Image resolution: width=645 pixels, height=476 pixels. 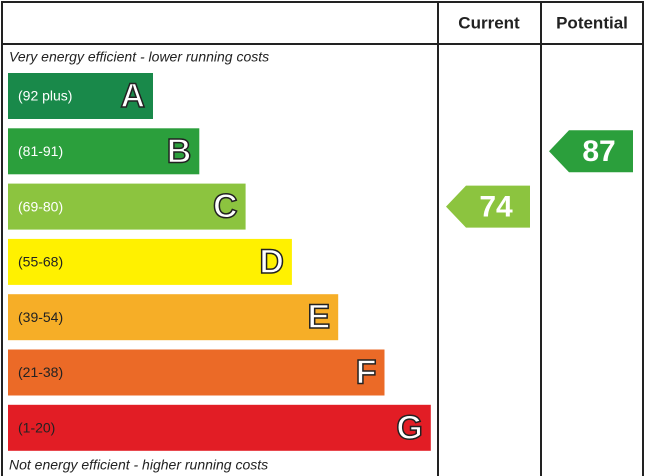 I want to click on band-letter: A, so click(x=132, y=96).